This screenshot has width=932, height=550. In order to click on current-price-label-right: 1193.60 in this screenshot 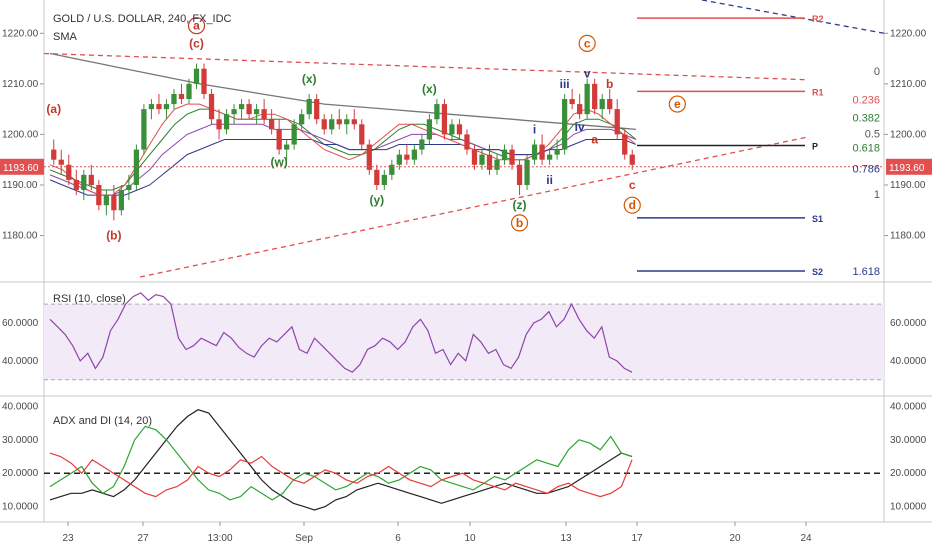, I will do `click(907, 168)`.